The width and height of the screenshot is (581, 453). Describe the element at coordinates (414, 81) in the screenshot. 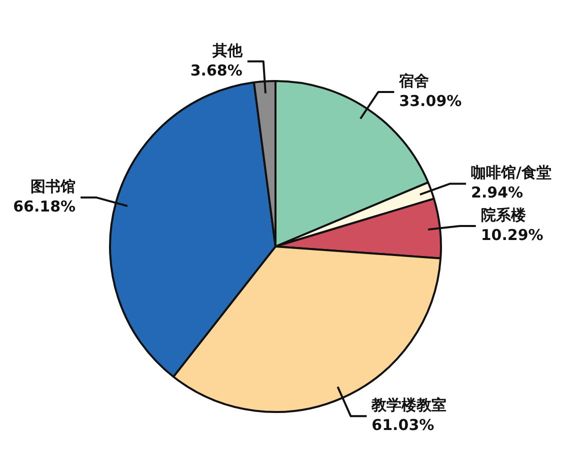

I see `slice-label: 宿舍` at that location.